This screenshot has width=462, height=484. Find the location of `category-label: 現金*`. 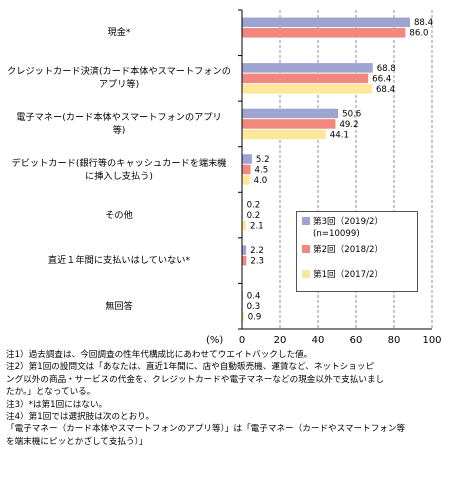

category-label: 現金* is located at coordinates (119, 32).